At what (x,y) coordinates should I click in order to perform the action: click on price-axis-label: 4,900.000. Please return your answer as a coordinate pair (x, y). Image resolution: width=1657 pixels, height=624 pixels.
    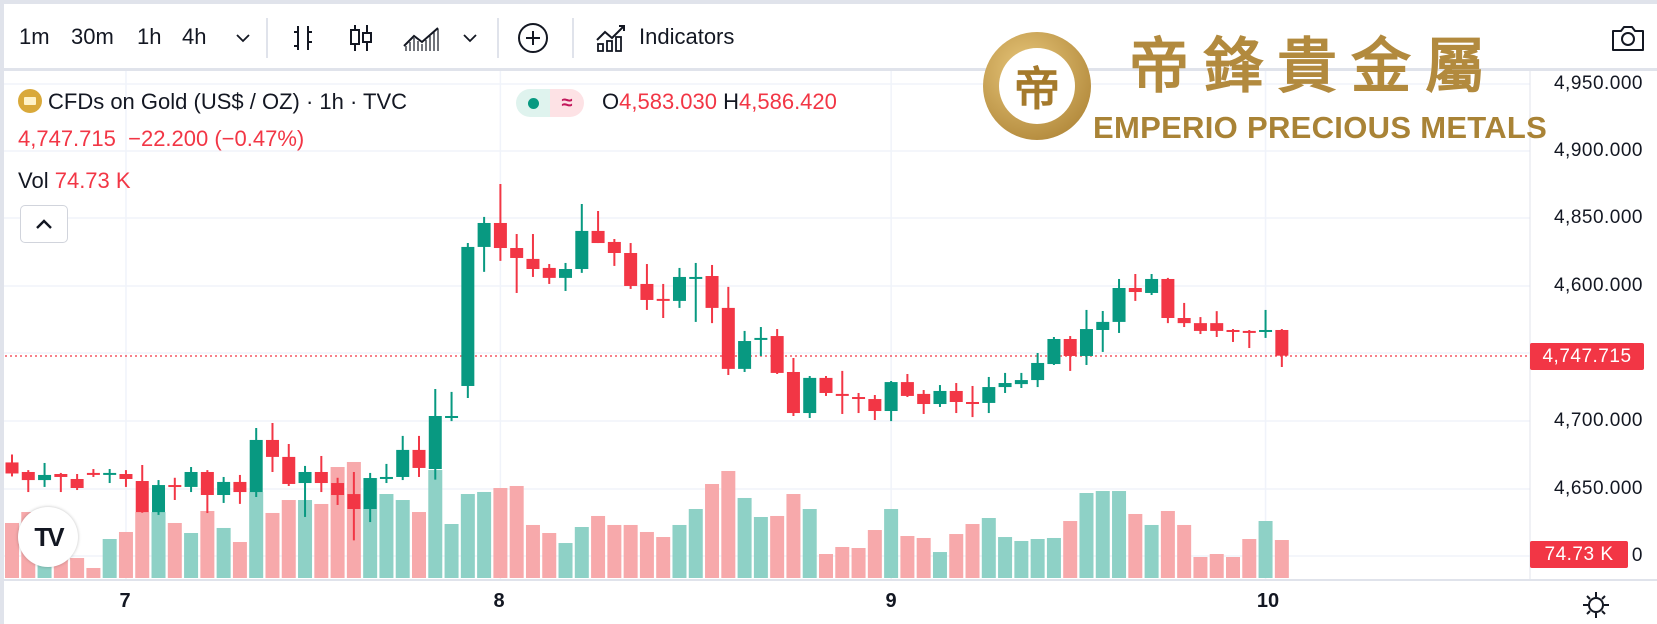
    Looking at the image, I should click on (1598, 150).